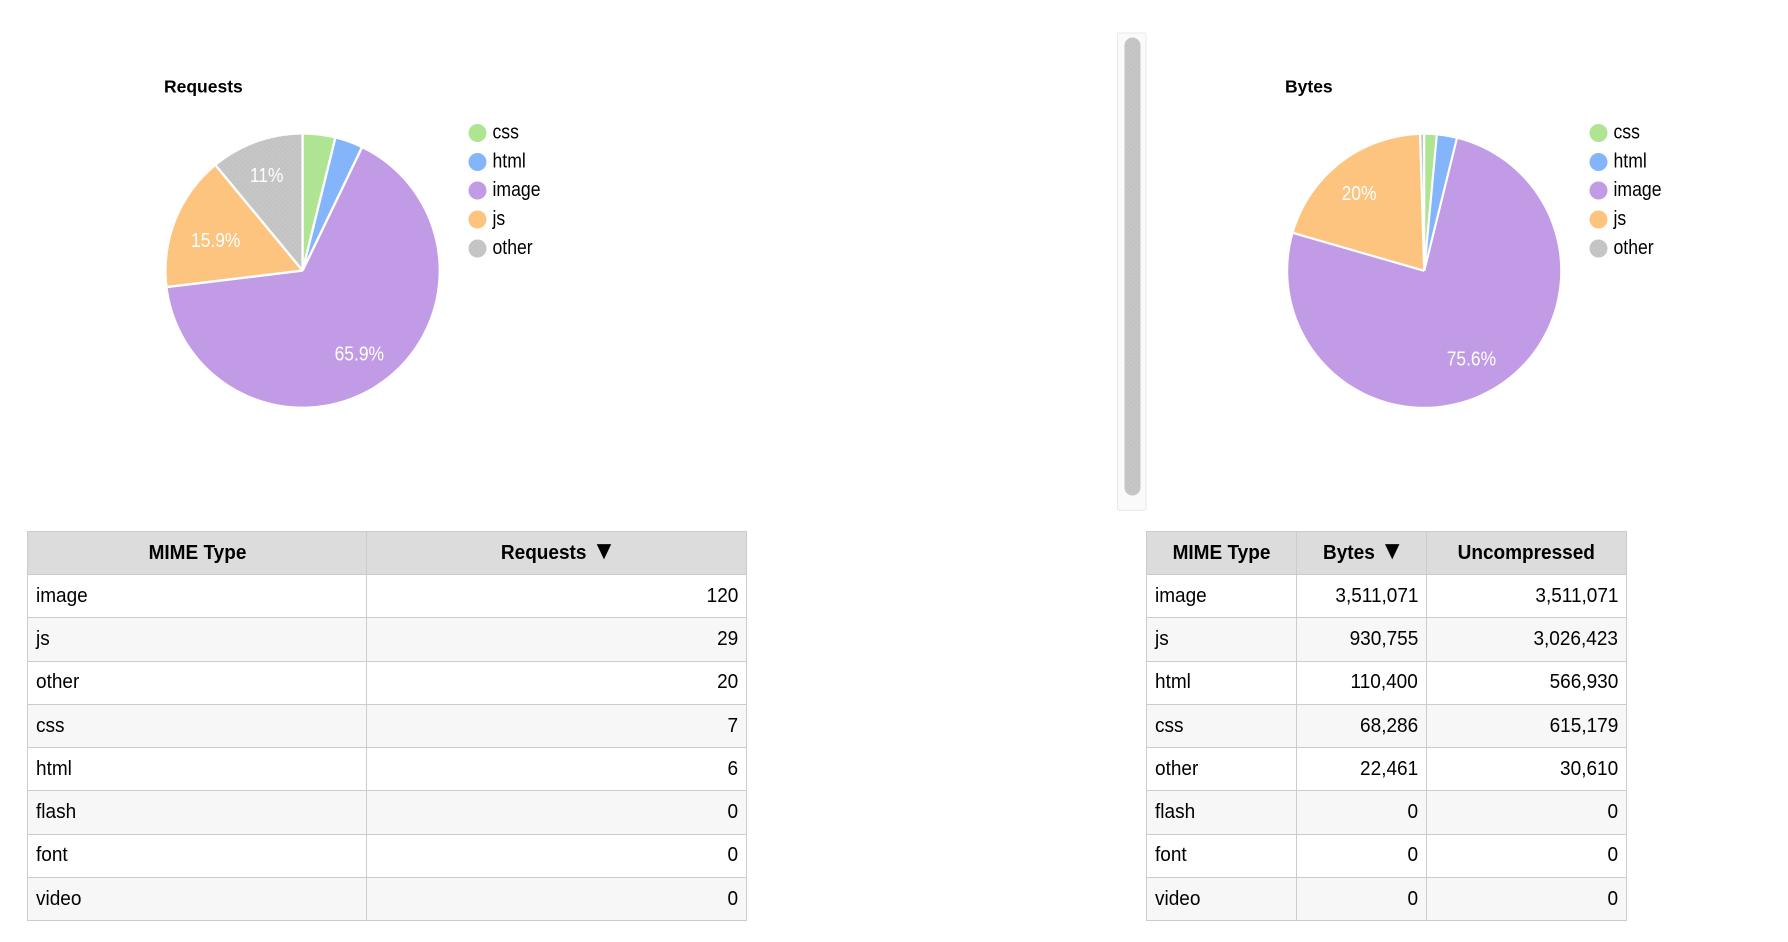 This screenshot has width=1788, height=942. What do you see at coordinates (1359, 194) in the screenshot?
I see `svg-text: 20%` at bounding box center [1359, 194].